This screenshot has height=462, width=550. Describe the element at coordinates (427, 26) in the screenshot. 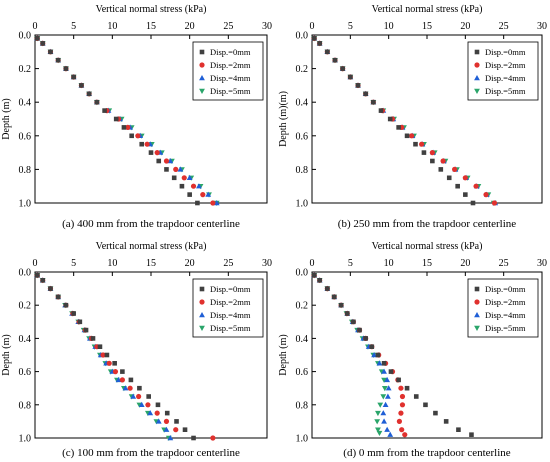

I see `x-tick-label: 15` at that location.